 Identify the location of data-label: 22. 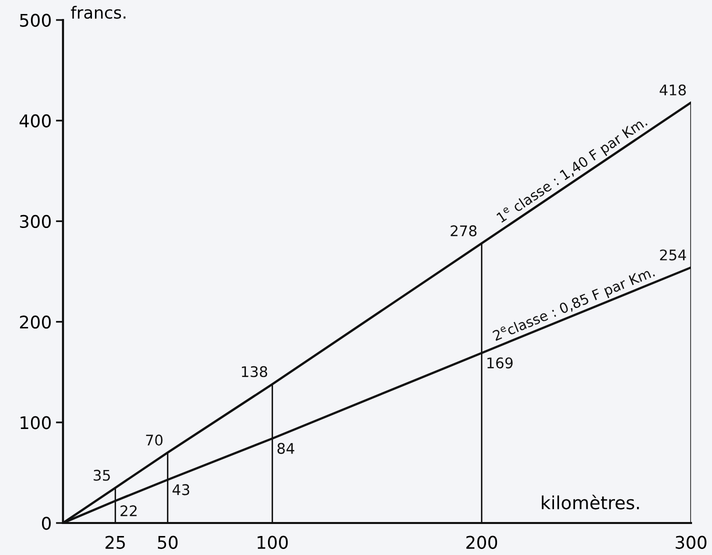
(128, 510).